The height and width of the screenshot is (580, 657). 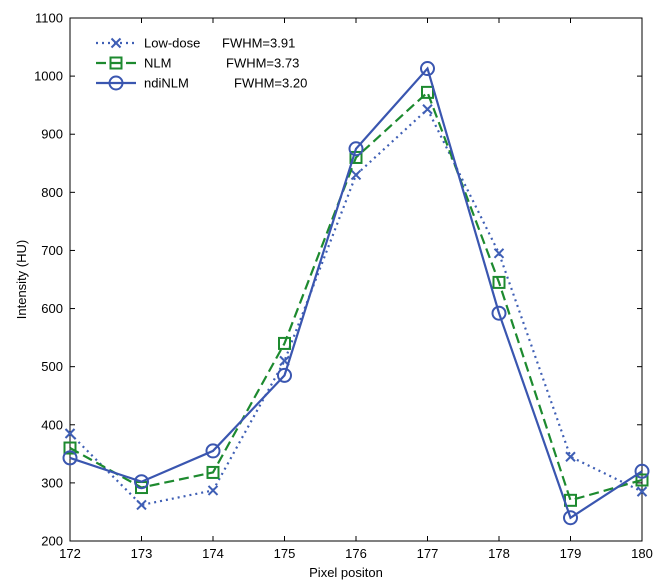 What do you see at coordinates (270, 83) in the screenshot?
I see `legend-fwhm: FWHM=3.20` at bounding box center [270, 83].